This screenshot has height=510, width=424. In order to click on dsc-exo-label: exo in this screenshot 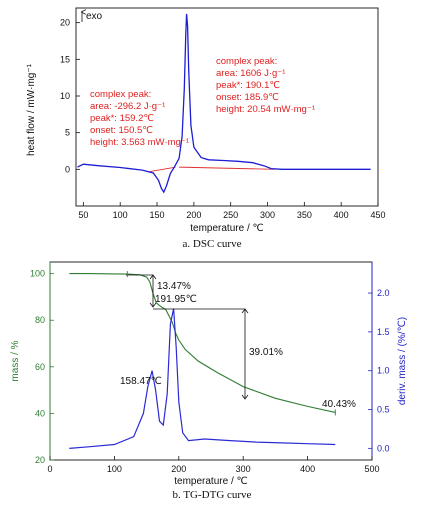, I will do `click(94, 16)`.